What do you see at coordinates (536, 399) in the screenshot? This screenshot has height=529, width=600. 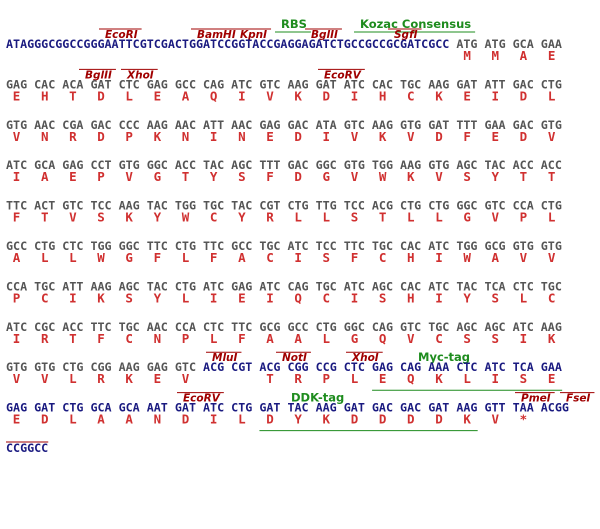 I see `enzyme-label: PmeI` at bounding box center [536, 399].